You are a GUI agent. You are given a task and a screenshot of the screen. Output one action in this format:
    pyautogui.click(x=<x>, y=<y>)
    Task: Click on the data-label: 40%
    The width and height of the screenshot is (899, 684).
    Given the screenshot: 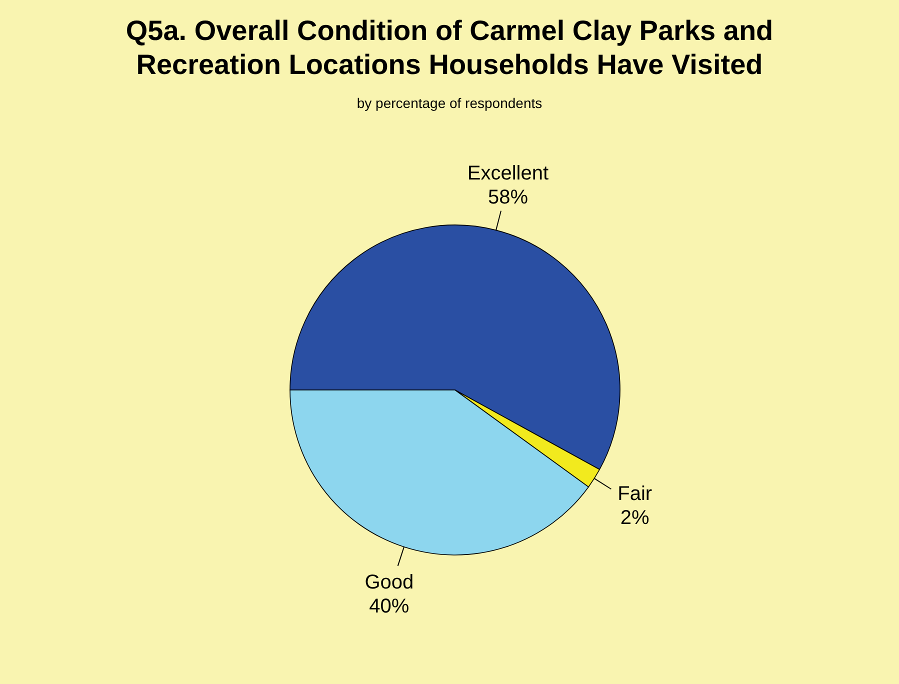 What is the action you would take?
    pyautogui.click(x=389, y=607)
    